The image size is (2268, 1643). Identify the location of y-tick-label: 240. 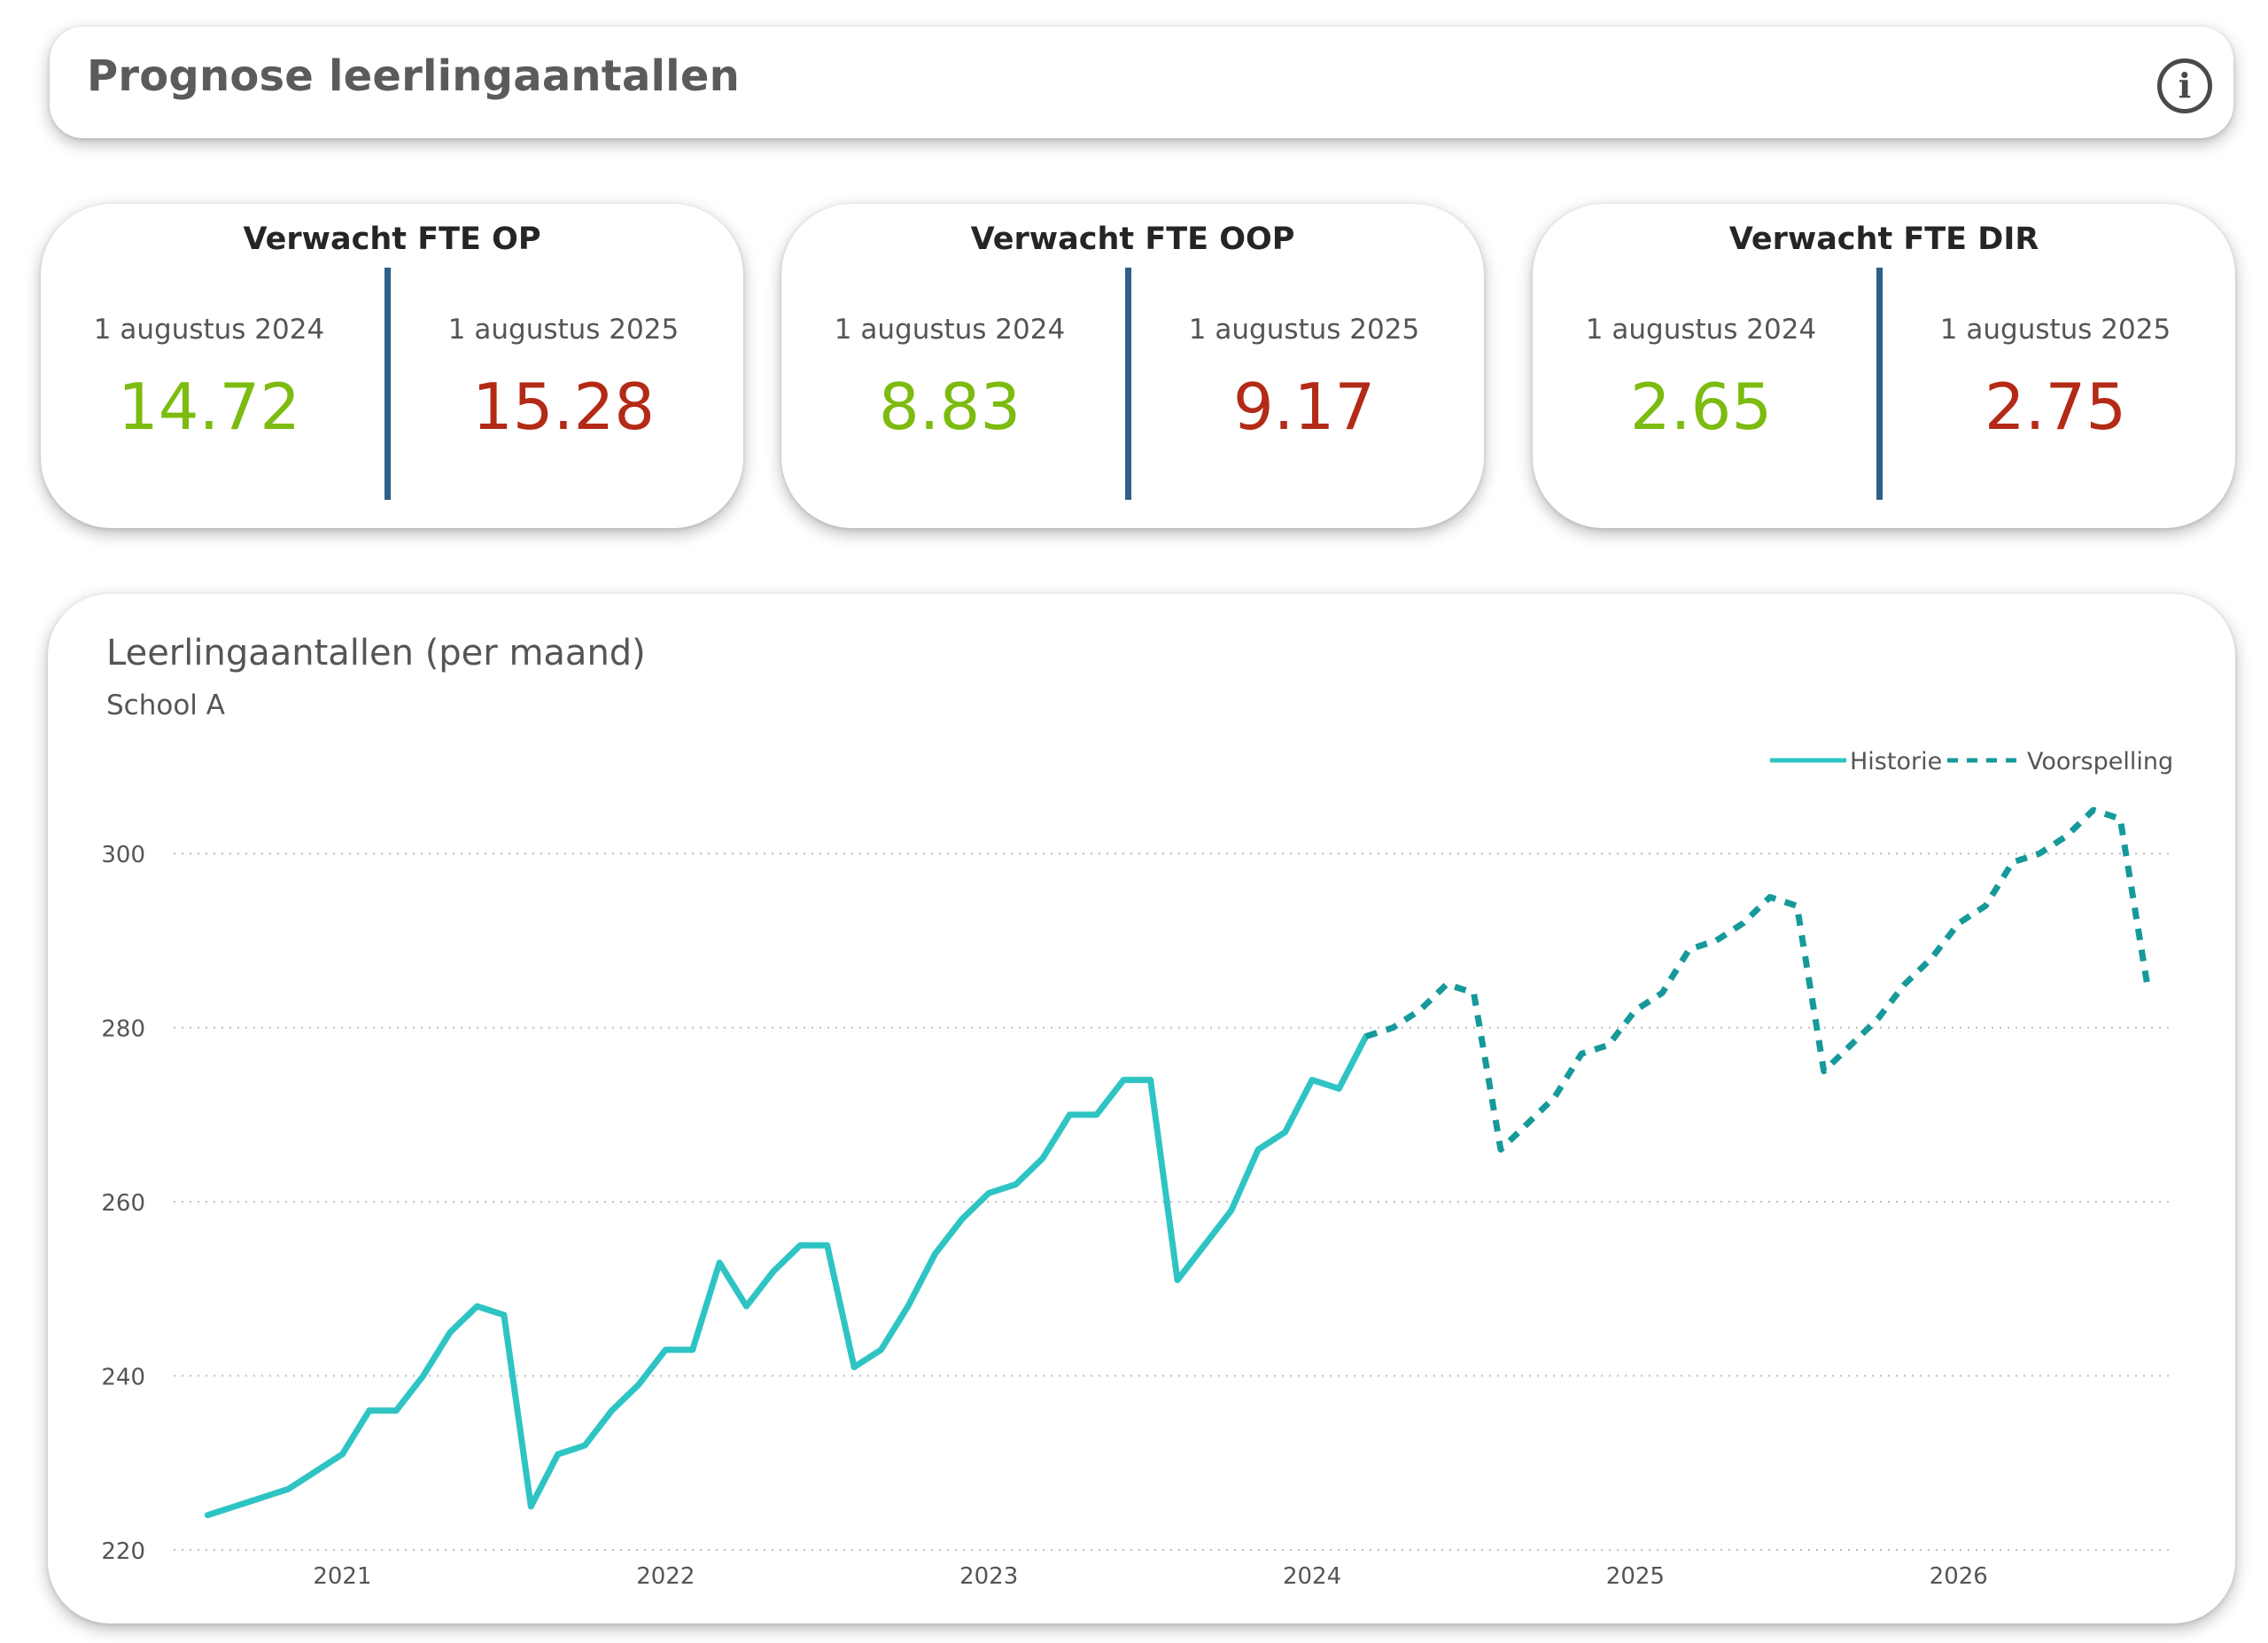
(123, 1378).